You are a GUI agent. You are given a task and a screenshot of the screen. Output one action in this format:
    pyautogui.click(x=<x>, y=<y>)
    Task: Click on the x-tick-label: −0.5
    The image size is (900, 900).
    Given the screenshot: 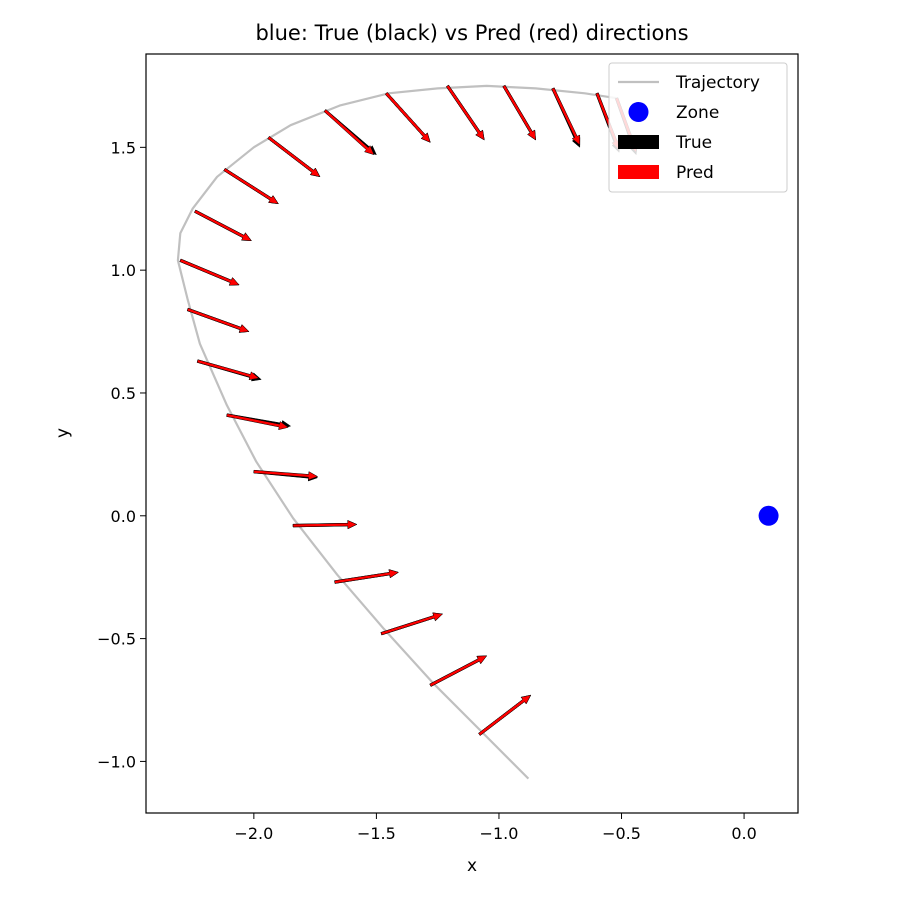 What is the action you would take?
    pyautogui.click(x=621, y=833)
    